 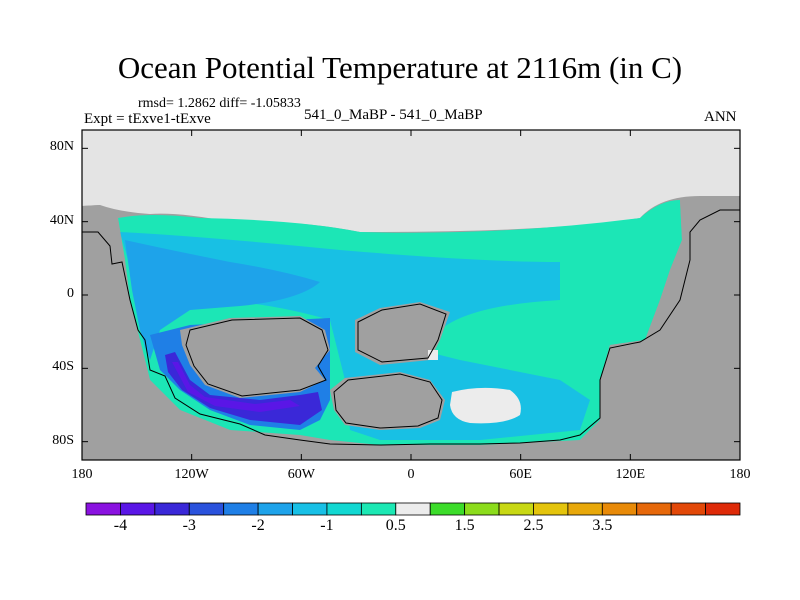 What do you see at coordinates (63, 367) in the screenshot?
I see `lat-tick-label: 40S` at bounding box center [63, 367].